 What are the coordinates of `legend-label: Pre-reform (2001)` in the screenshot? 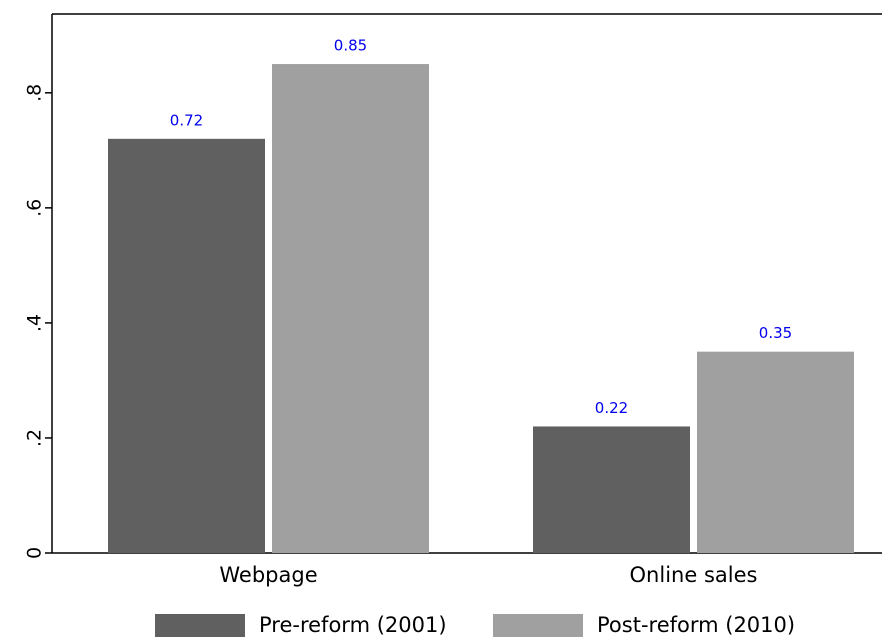 It's located at (353, 625).